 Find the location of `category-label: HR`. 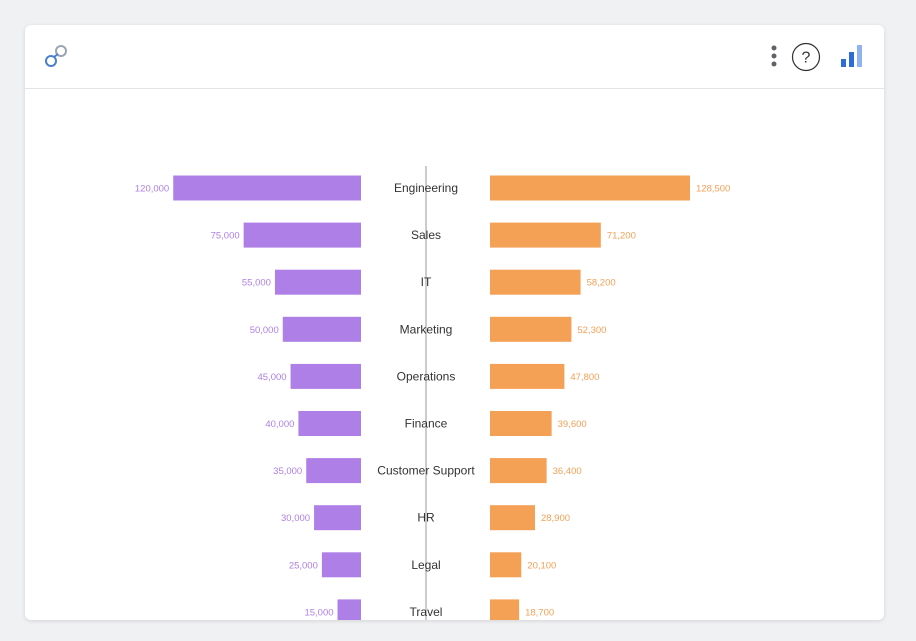

category-label: HR is located at coordinates (426, 518).